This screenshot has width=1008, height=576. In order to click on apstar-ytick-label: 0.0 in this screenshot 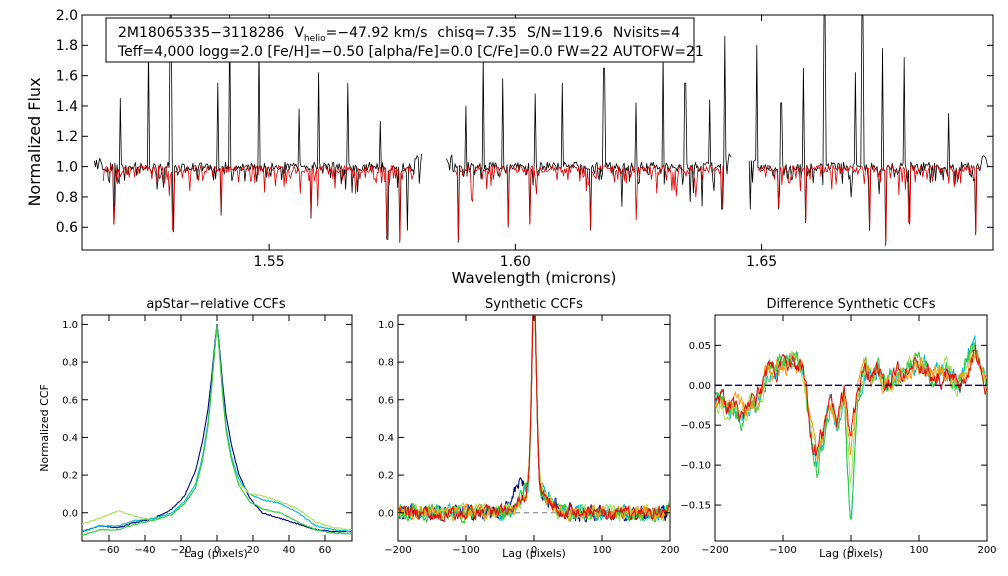, I will do `click(70, 513)`.